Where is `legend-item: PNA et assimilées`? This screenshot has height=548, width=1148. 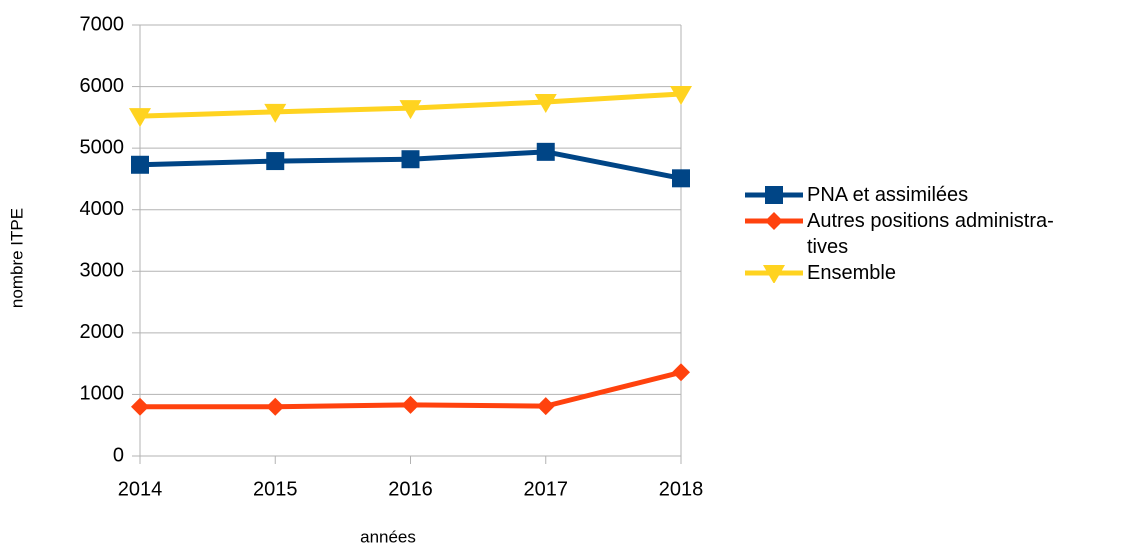 legend-item: PNA et assimilées is located at coordinates (910, 195).